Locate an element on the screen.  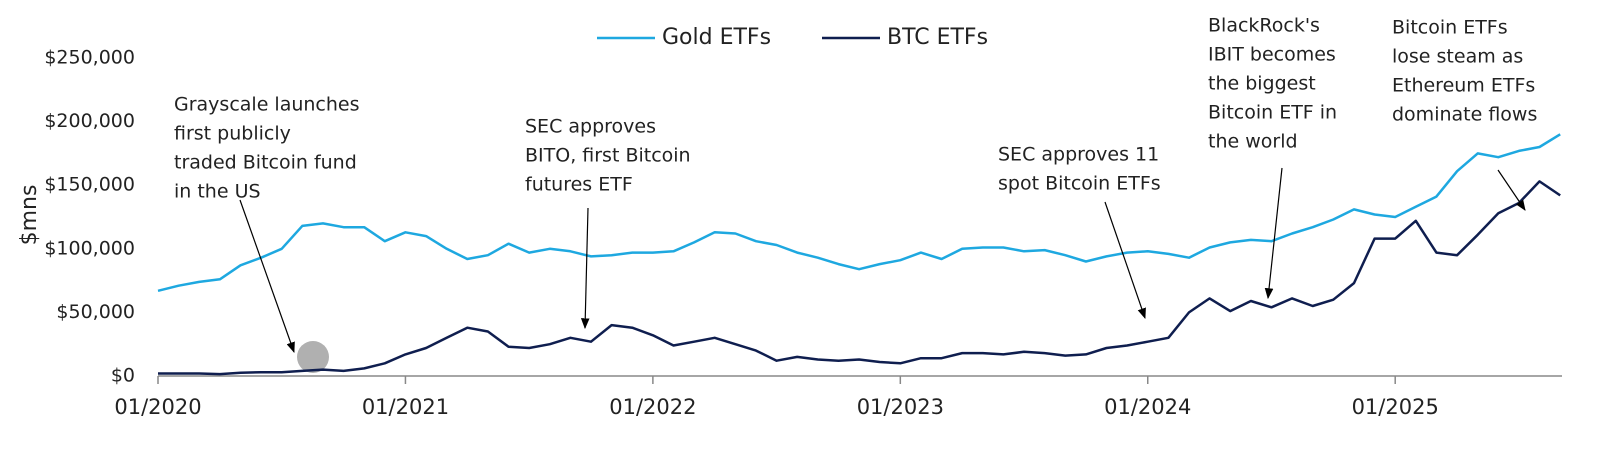
y-tick-label: $150,000 is located at coordinates (89, 185).